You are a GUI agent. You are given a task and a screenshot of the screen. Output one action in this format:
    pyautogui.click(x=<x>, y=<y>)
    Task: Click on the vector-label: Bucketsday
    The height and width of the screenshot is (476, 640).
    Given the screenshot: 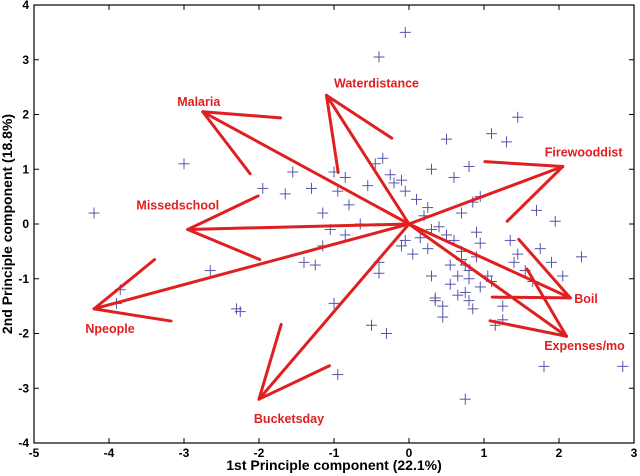 What is the action you would take?
    pyautogui.click(x=289, y=419)
    